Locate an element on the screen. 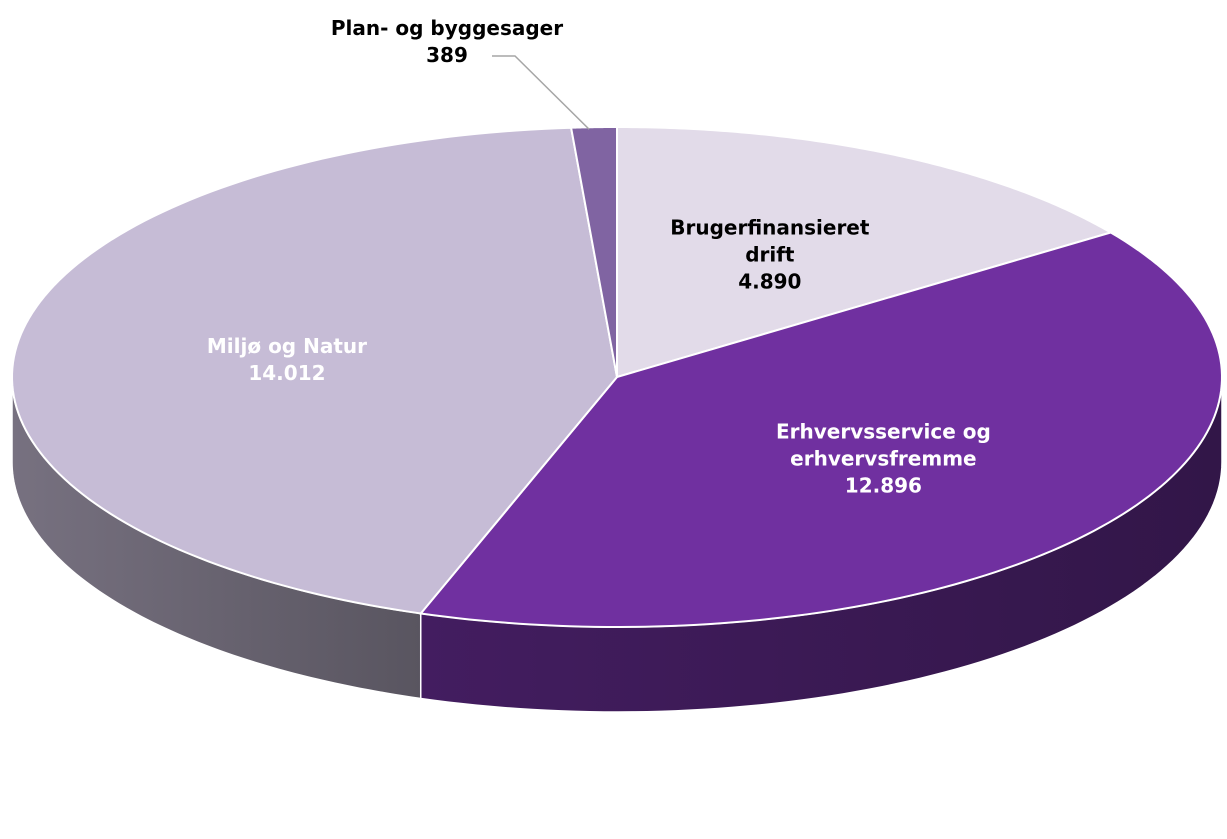 Image resolution: width=1227 pixels, height=839 pixels. data-label: Miljø og Natur 14.012 is located at coordinates (287, 360).